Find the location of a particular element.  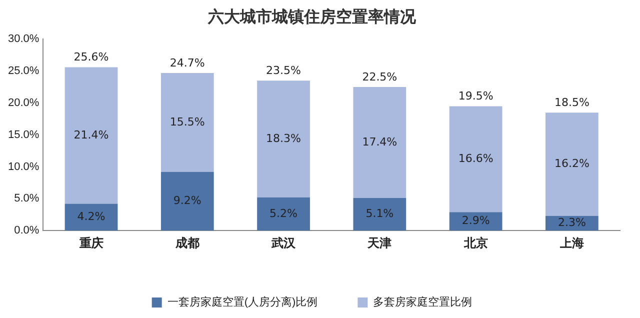

data-label: 9.2% is located at coordinates (187, 201).